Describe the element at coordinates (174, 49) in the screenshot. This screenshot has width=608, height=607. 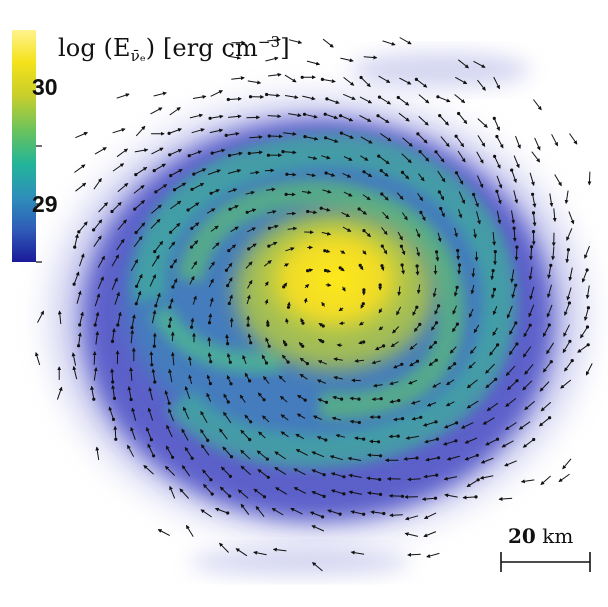
I see `colorbar-title: log (Eν̄ₑ) [erg cm−3]` at that location.